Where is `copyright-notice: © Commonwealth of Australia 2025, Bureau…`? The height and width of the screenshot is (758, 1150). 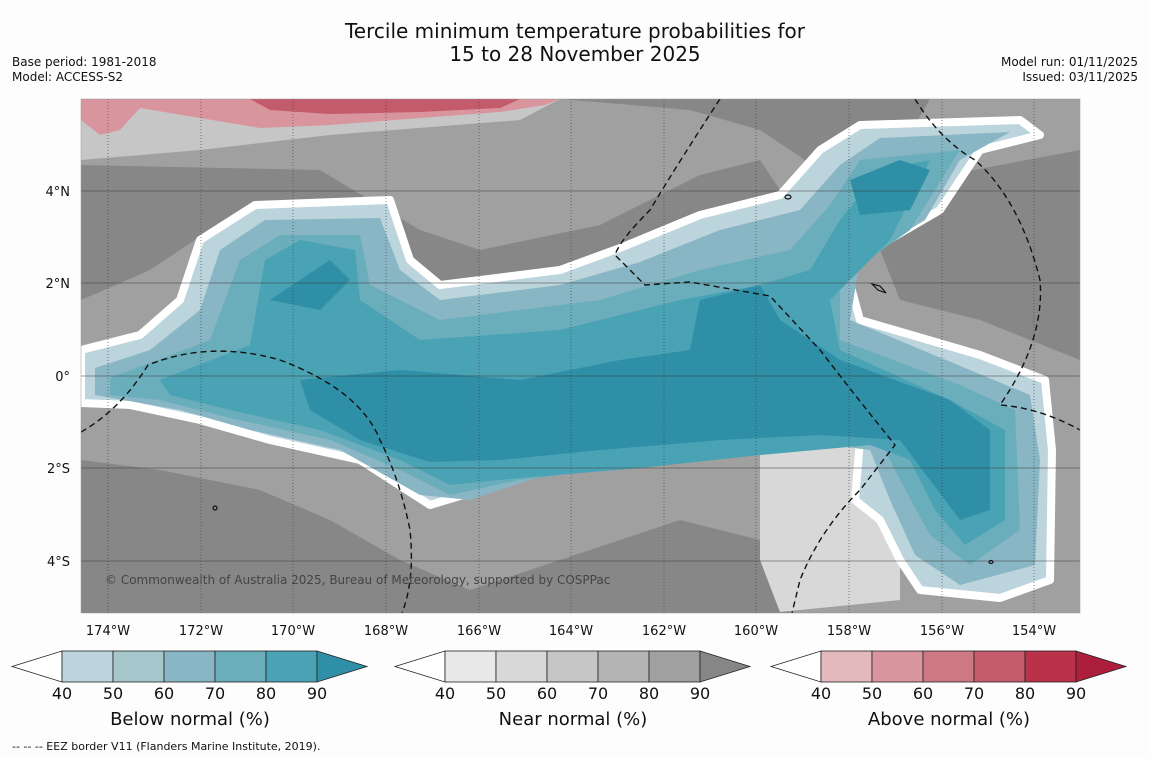
copyright-notice: © Commonwealth of Australia 2025, Bureau… is located at coordinates (357, 580).